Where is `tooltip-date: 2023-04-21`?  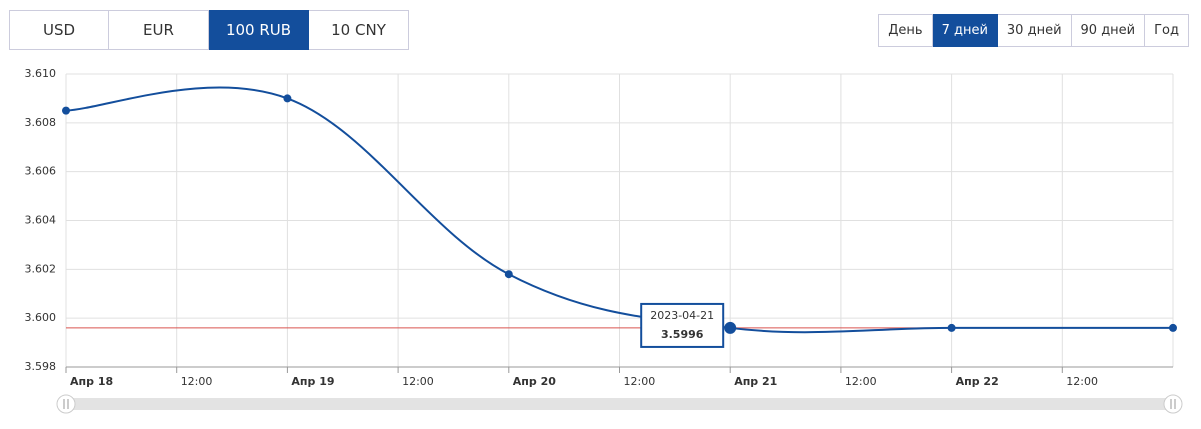
tooltip-date: 2023-04-21 is located at coordinates (682, 315).